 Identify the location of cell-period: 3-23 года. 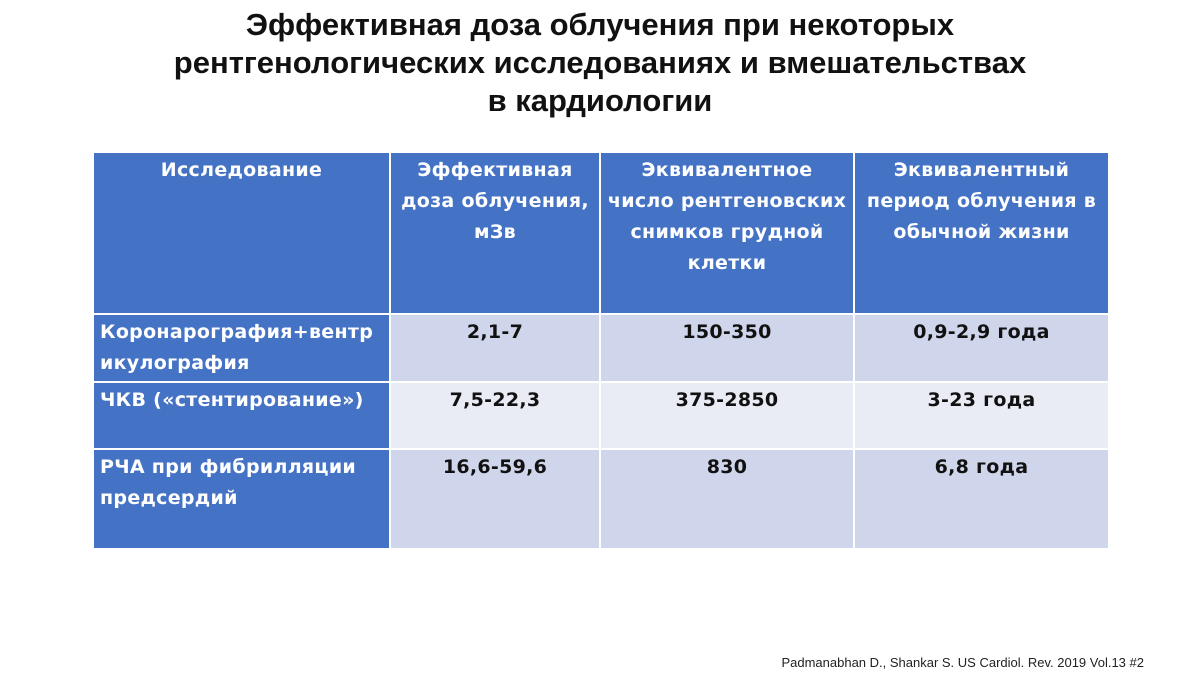
(981, 415).